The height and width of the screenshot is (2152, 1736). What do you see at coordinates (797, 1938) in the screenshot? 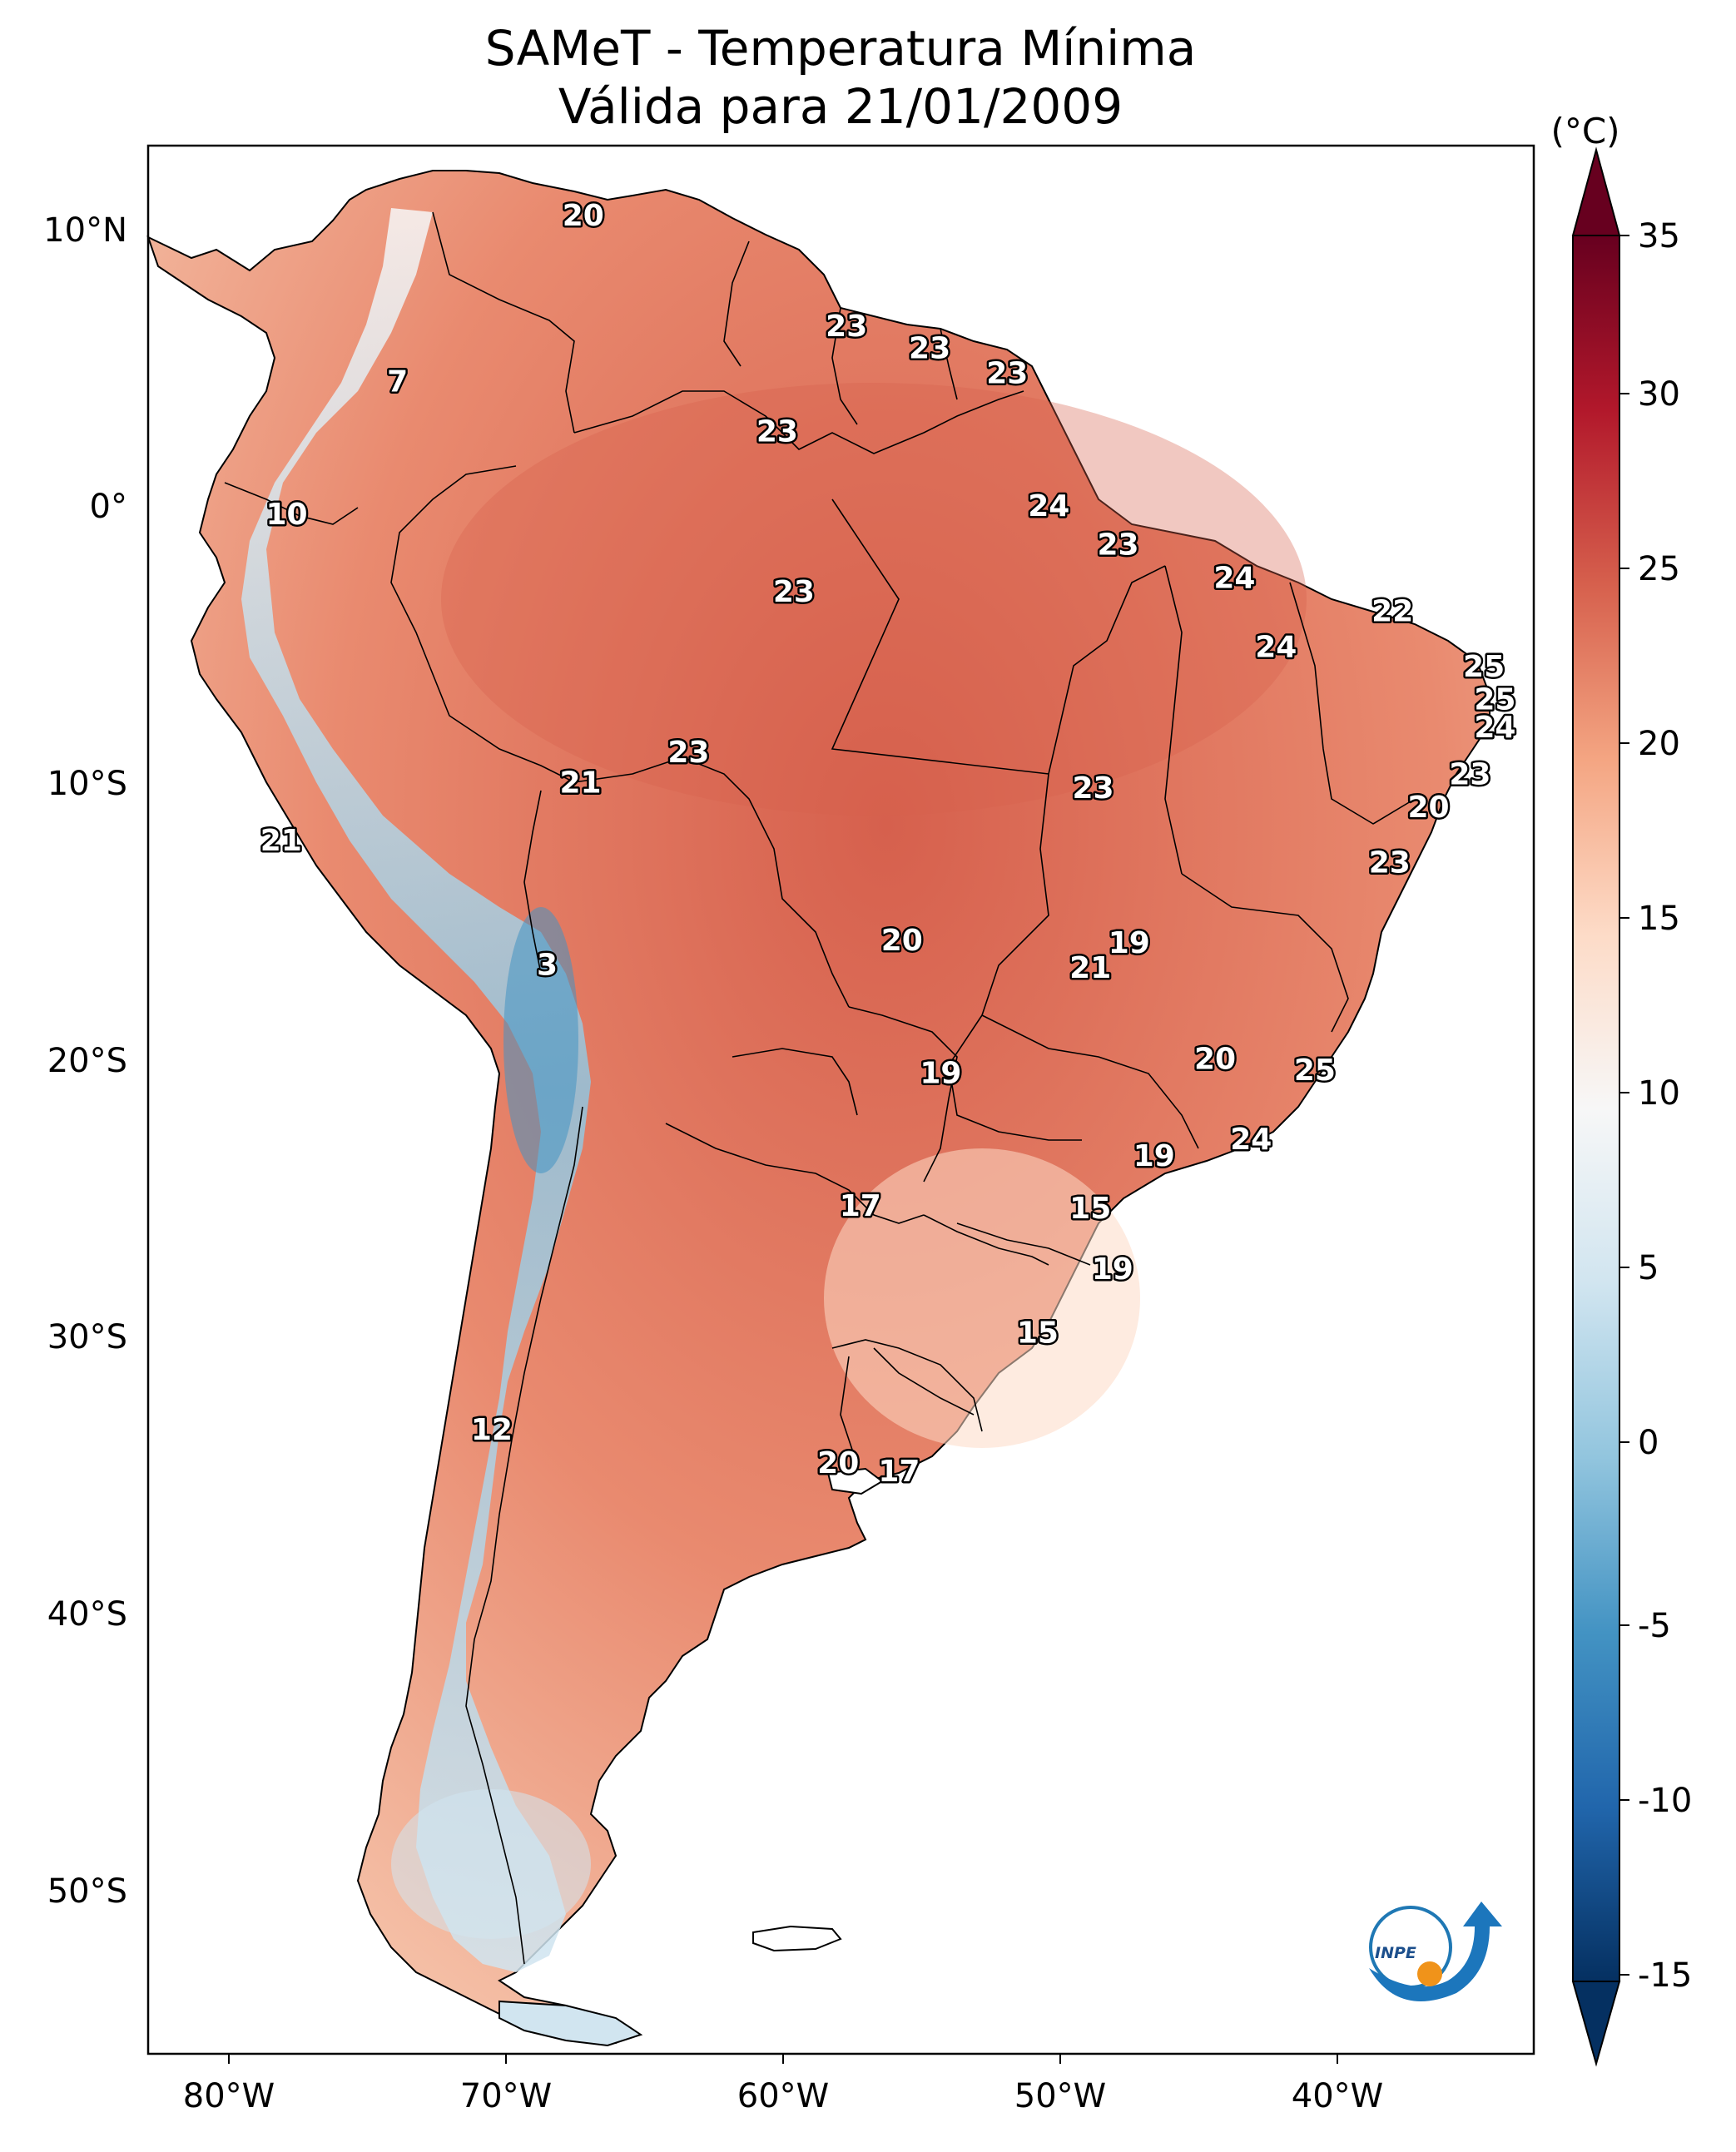
I see `falkland-islands` at bounding box center [797, 1938].